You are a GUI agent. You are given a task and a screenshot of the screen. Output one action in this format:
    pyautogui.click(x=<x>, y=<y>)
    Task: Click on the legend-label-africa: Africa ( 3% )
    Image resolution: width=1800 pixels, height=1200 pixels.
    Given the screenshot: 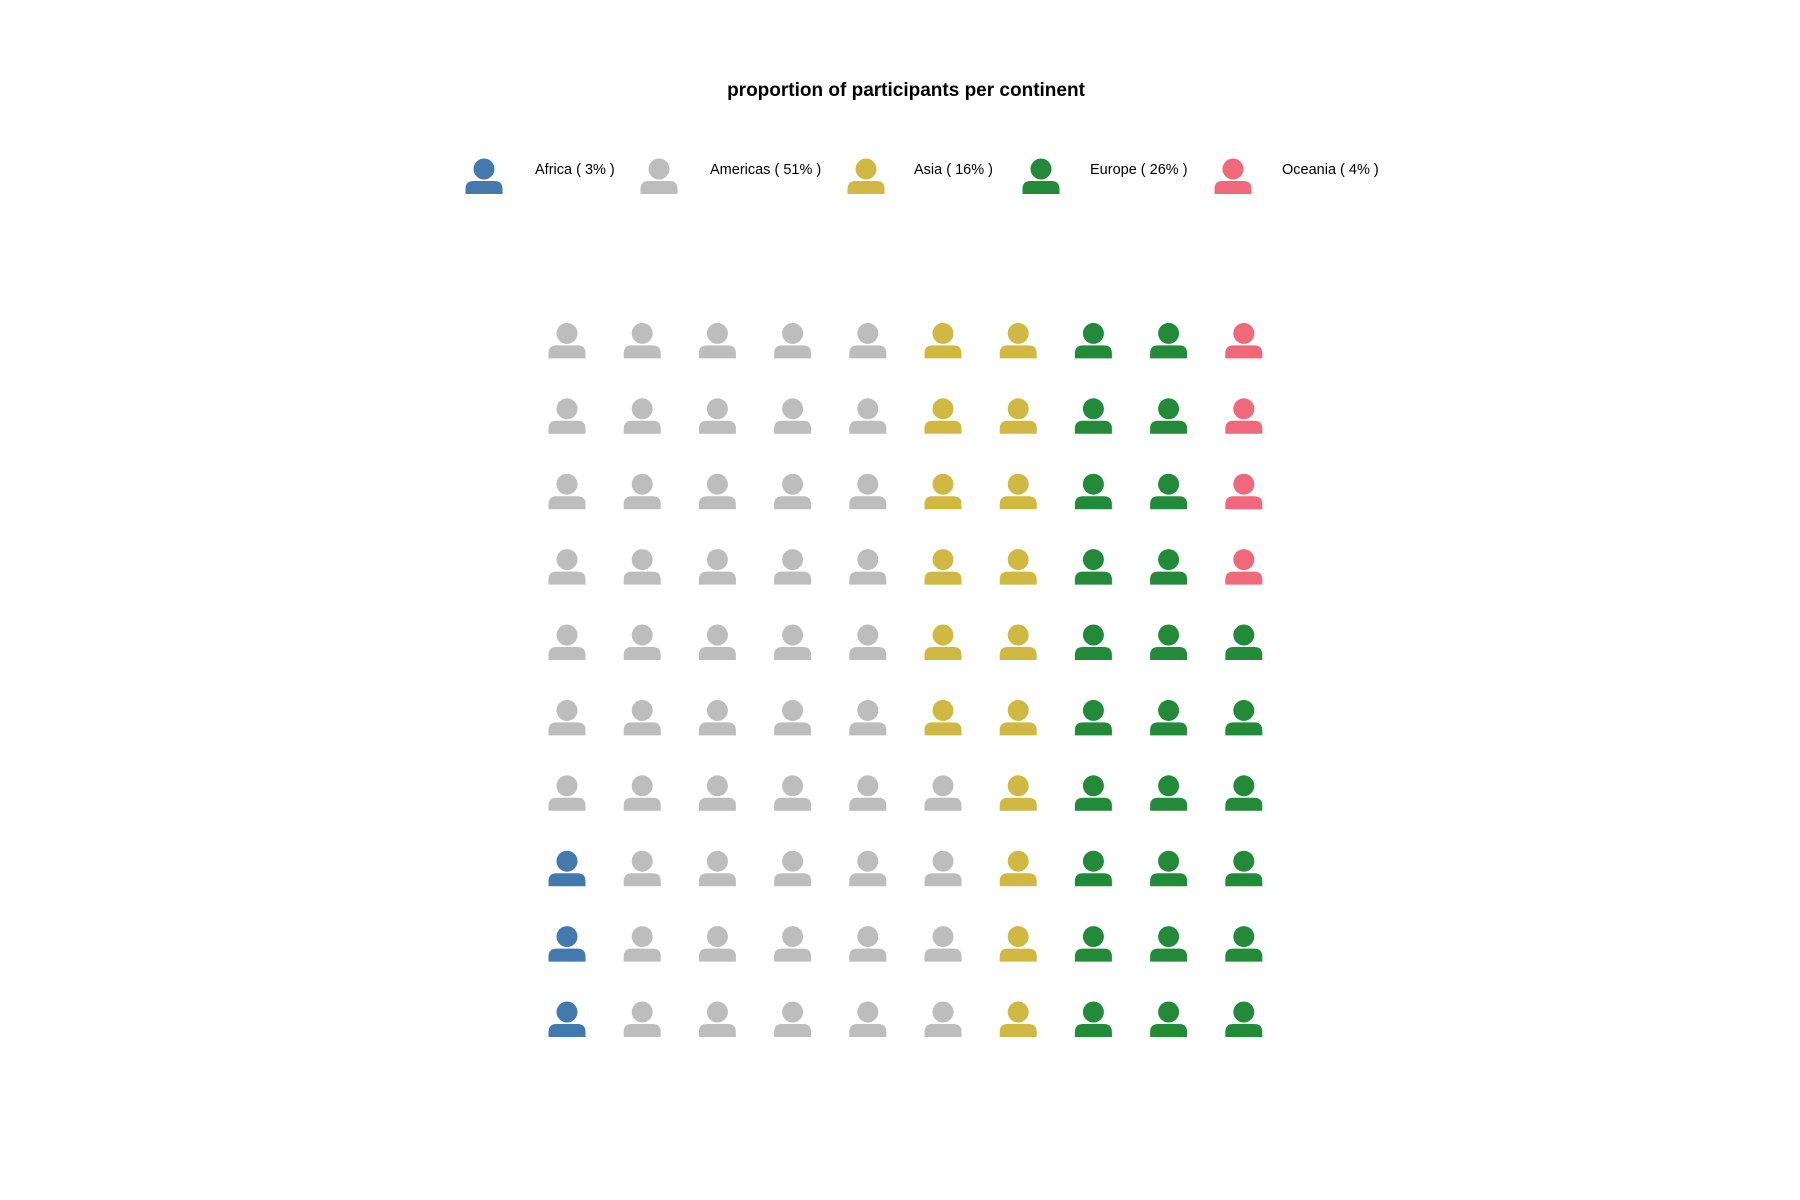 What is the action you would take?
    pyautogui.click(x=575, y=170)
    